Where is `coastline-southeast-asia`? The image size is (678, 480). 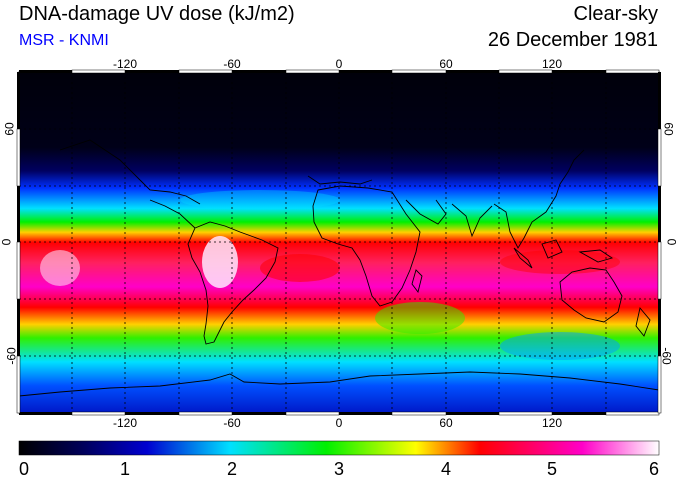
coastline-southeast-asia is located at coordinates (527, 216).